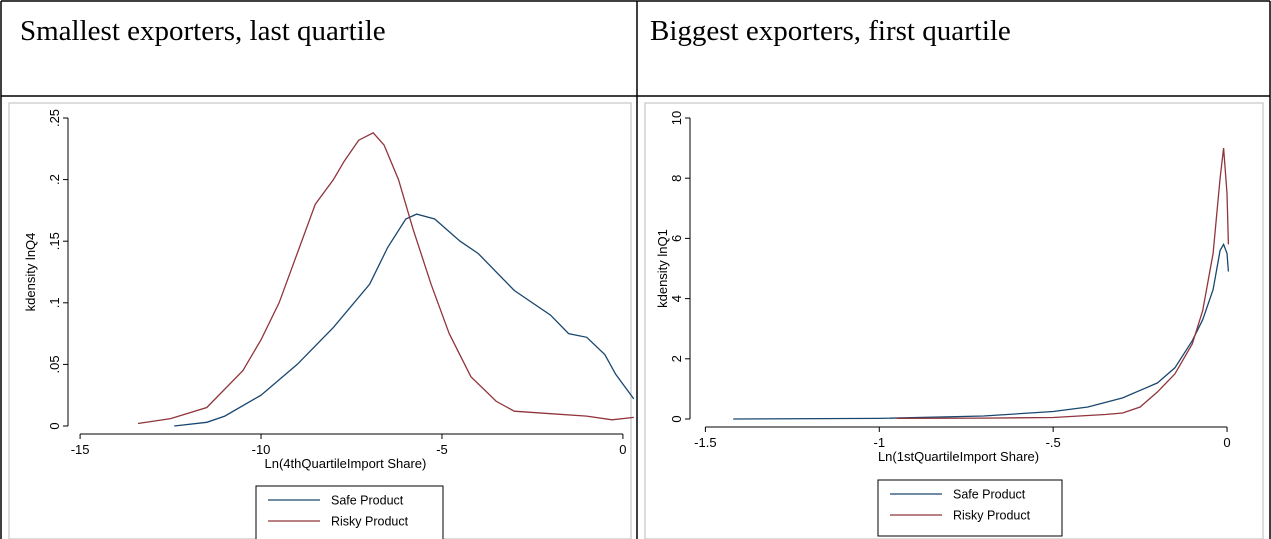 The height and width of the screenshot is (539, 1271). I want to click on y-axis-label: kdensity lnQ4, so click(30, 272).